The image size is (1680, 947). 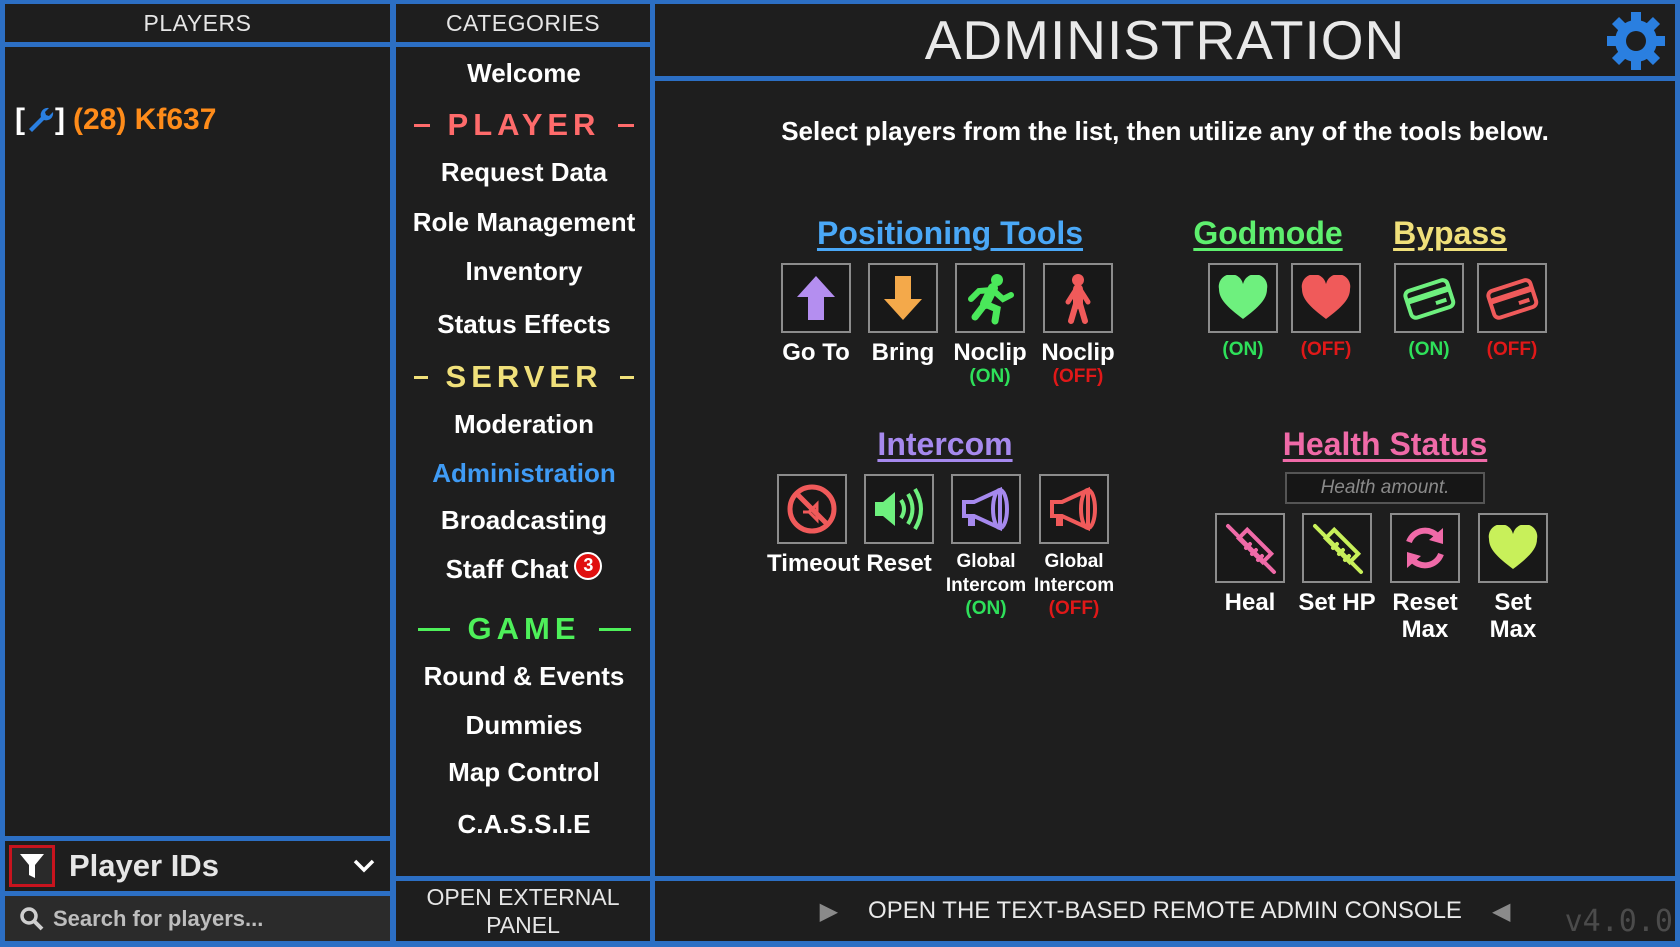 I want to click on player-filter-dropdown: Player IDs, so click(x=197, y=866).